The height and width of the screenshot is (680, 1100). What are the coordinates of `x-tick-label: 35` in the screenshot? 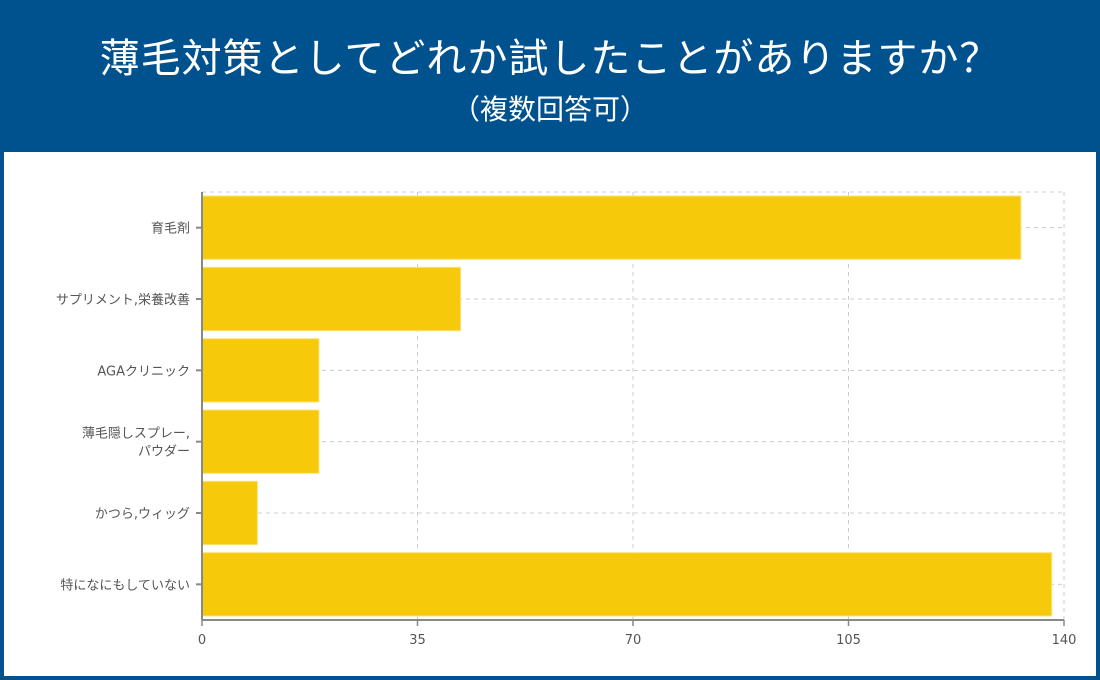 It's located at (417, 640).